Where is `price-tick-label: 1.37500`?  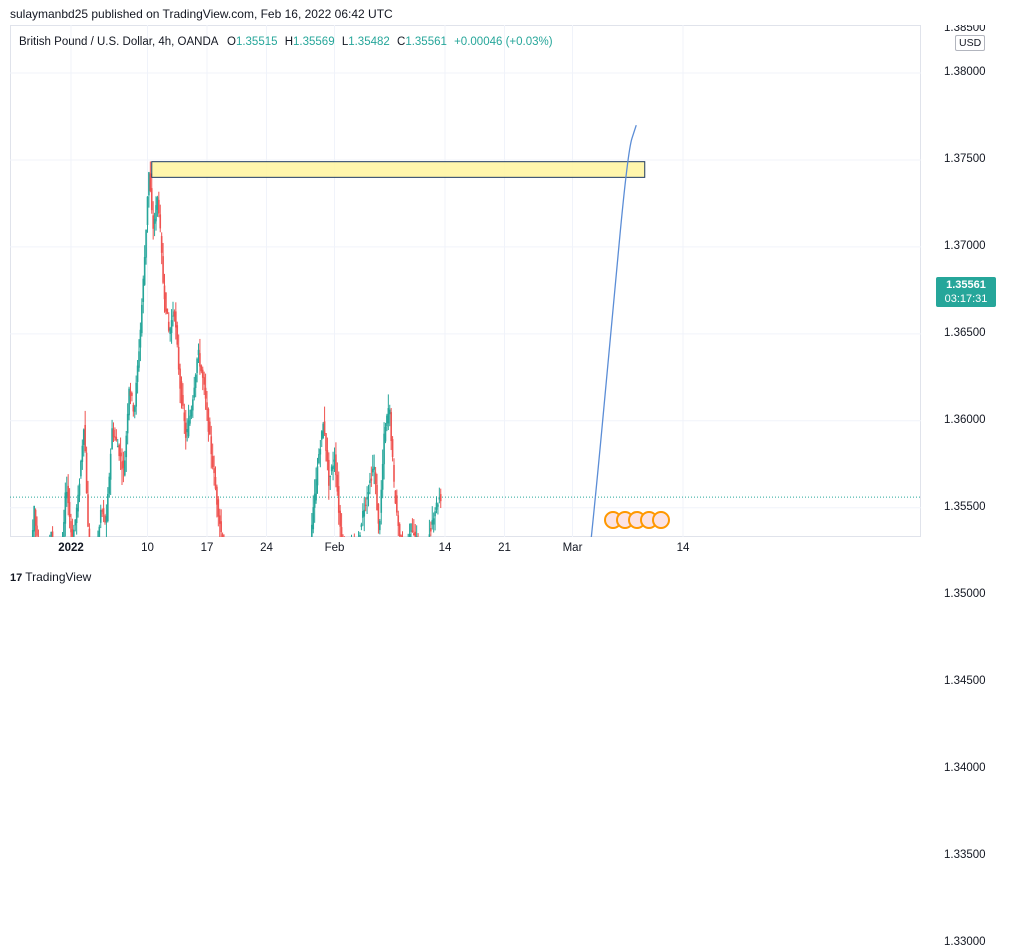 price-tick-label: 1.37500 is located at coordinates (965, 159).